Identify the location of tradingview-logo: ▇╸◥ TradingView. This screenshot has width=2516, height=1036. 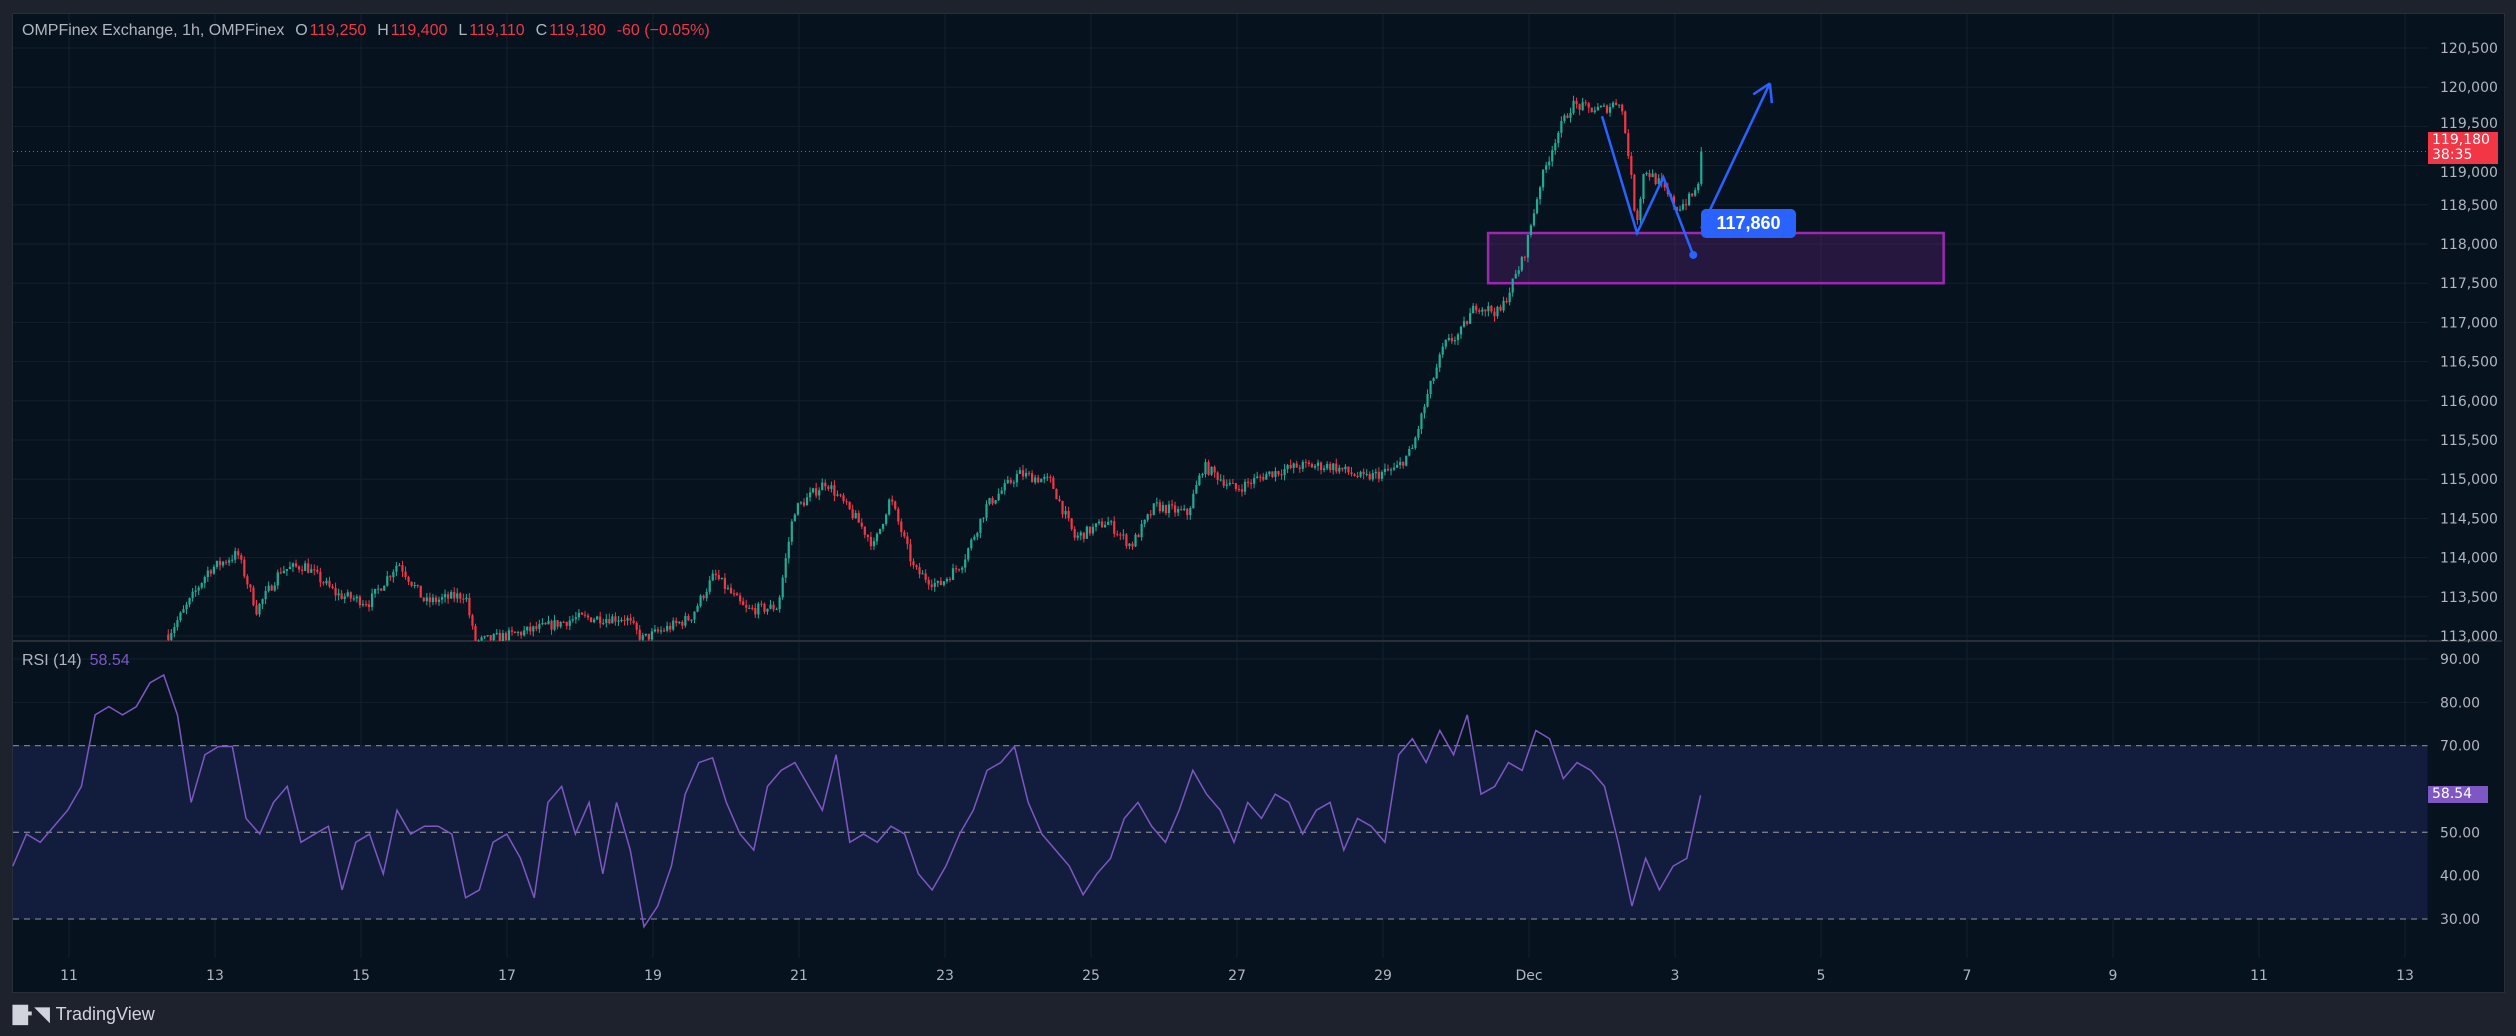
(84, 1014).